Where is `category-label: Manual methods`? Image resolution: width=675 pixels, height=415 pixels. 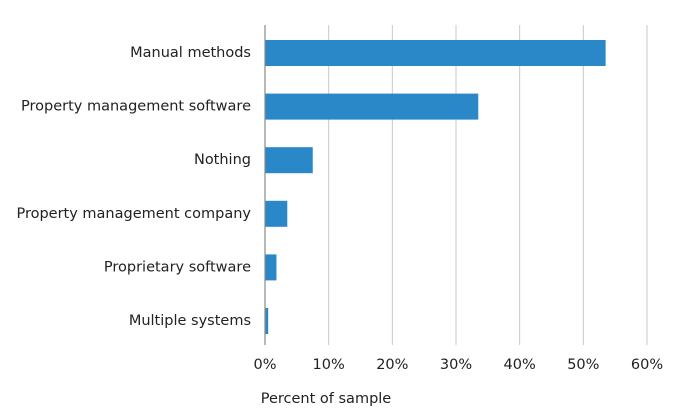 category-label: Manual methods is located at coordinates (190, 53).